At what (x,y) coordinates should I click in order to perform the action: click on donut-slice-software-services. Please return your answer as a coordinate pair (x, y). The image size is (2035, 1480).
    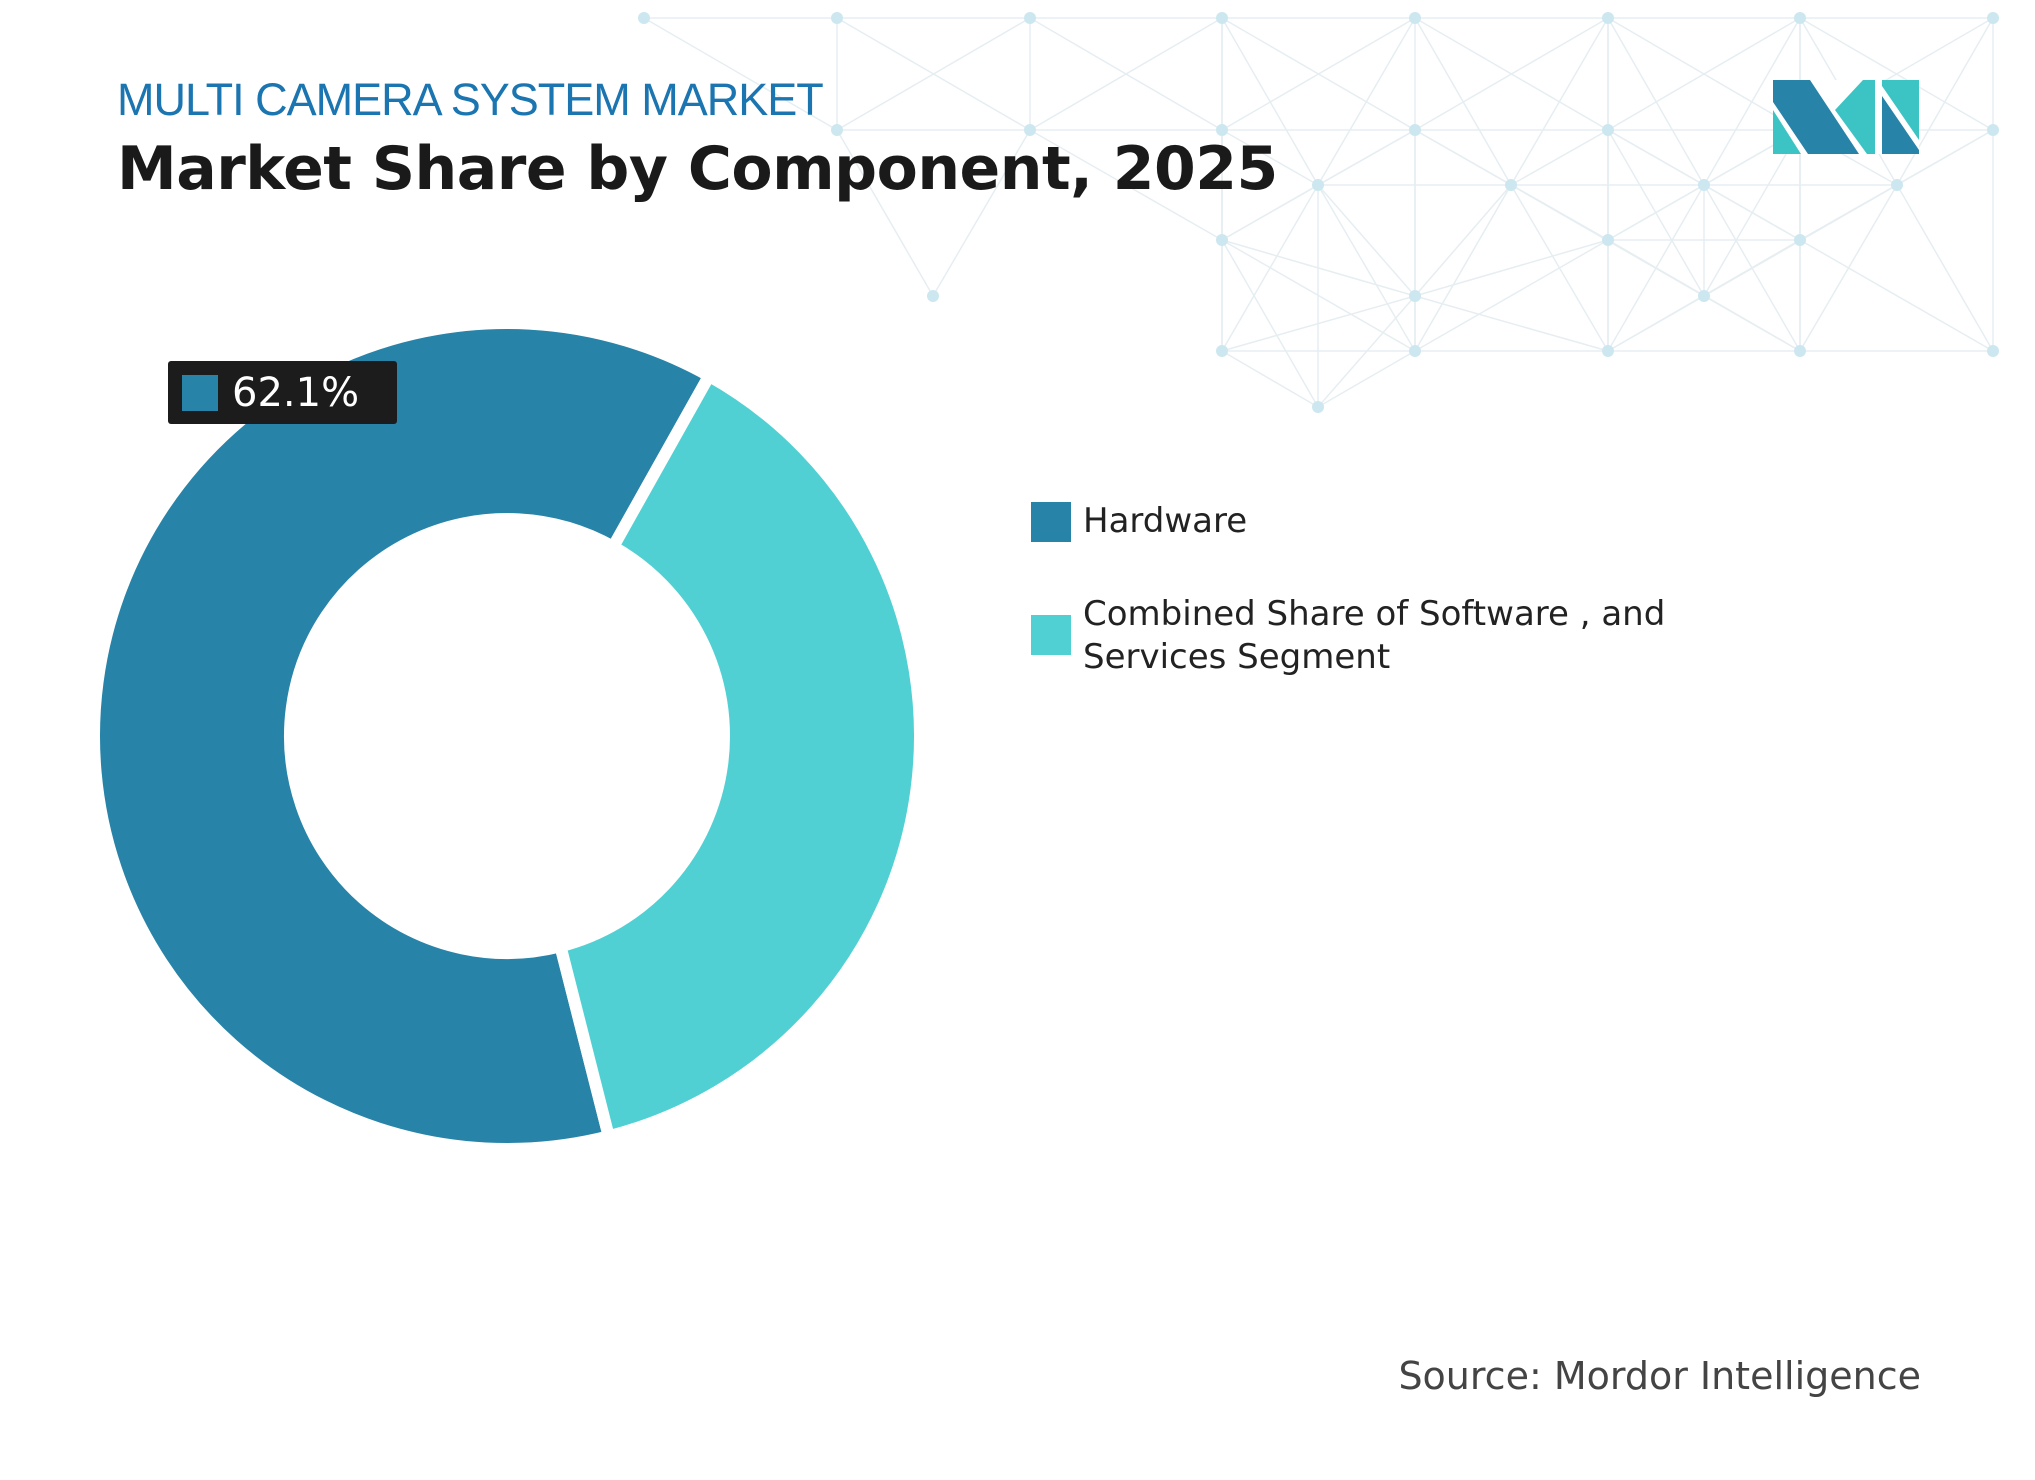
    Looking at the image, I should click on (739, 755).